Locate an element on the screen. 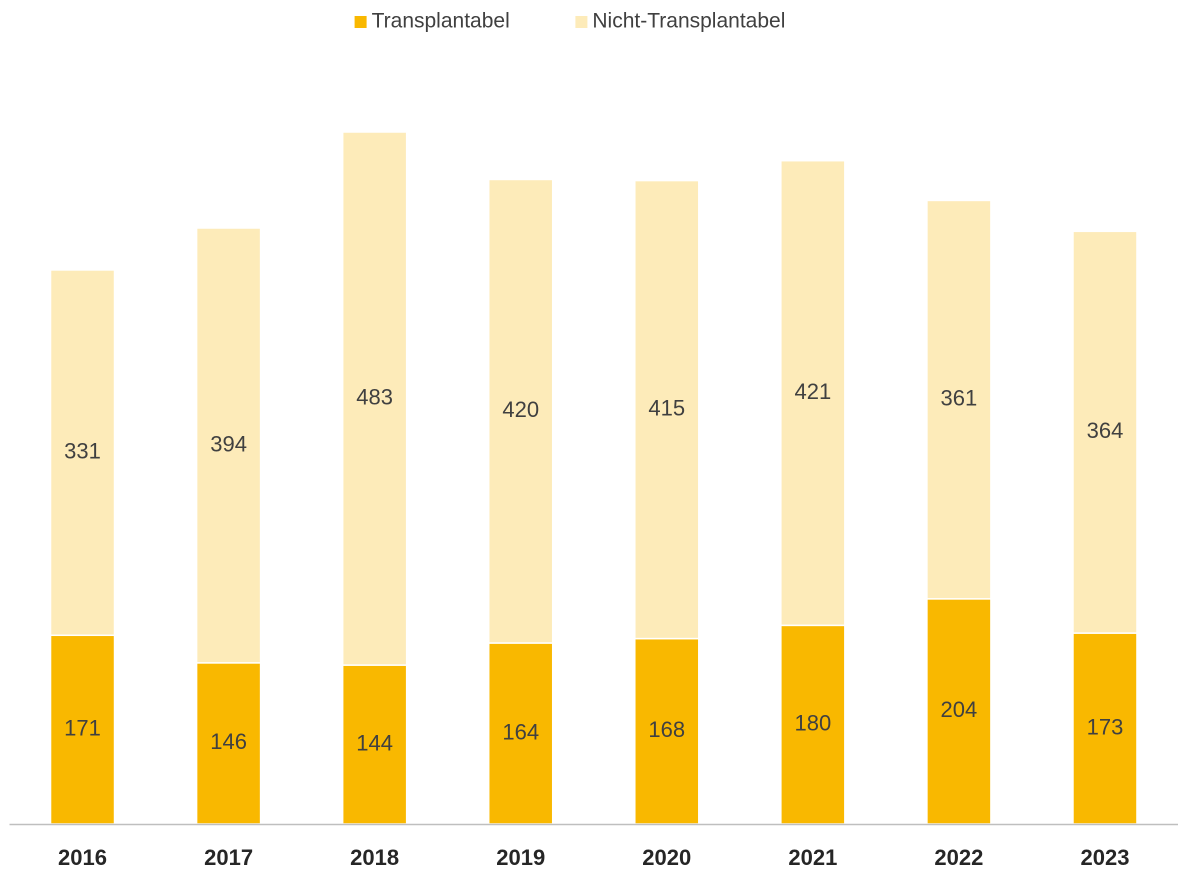 The image size is (1178, 896). data-label: 394 is located at coordinates (228, 443).